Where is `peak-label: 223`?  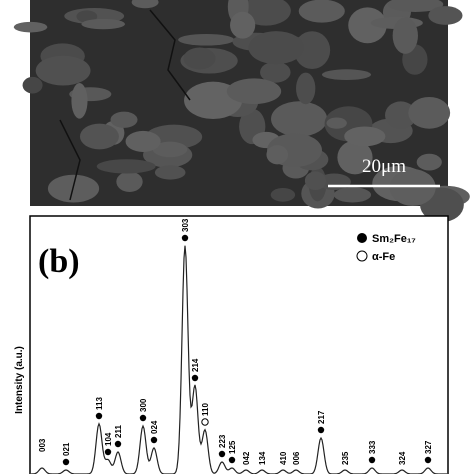
peak-label: 223 is located at coordinates (222, 441).